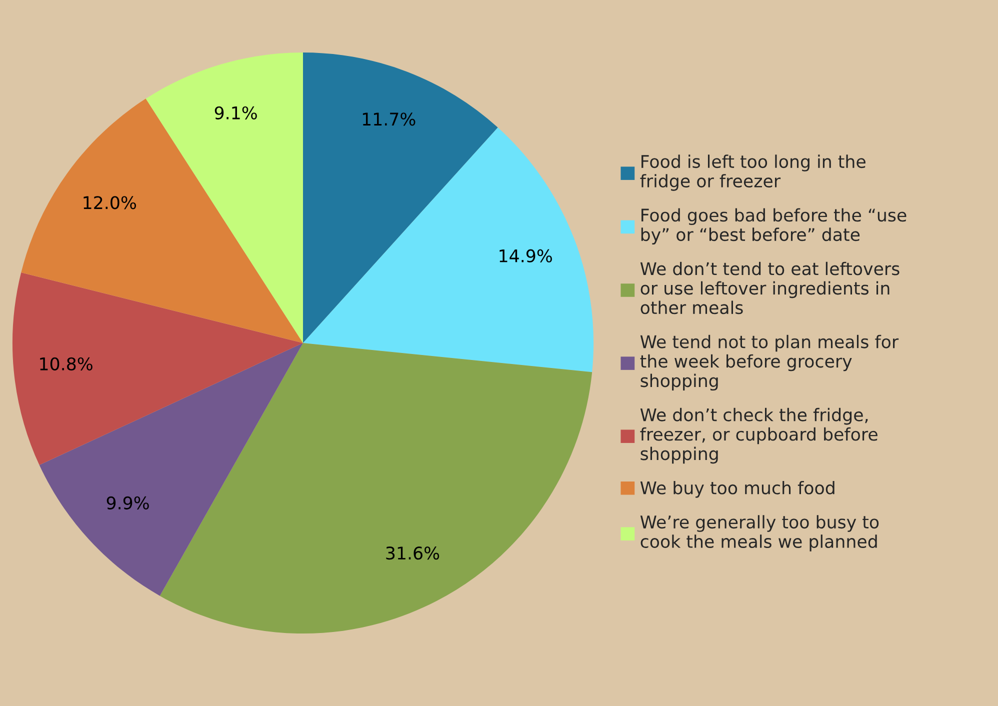 The image size is (998, 706). Describe the element at coordinates (413, 553) in the screenshot. I see `data-label: 31.6%` at that location.